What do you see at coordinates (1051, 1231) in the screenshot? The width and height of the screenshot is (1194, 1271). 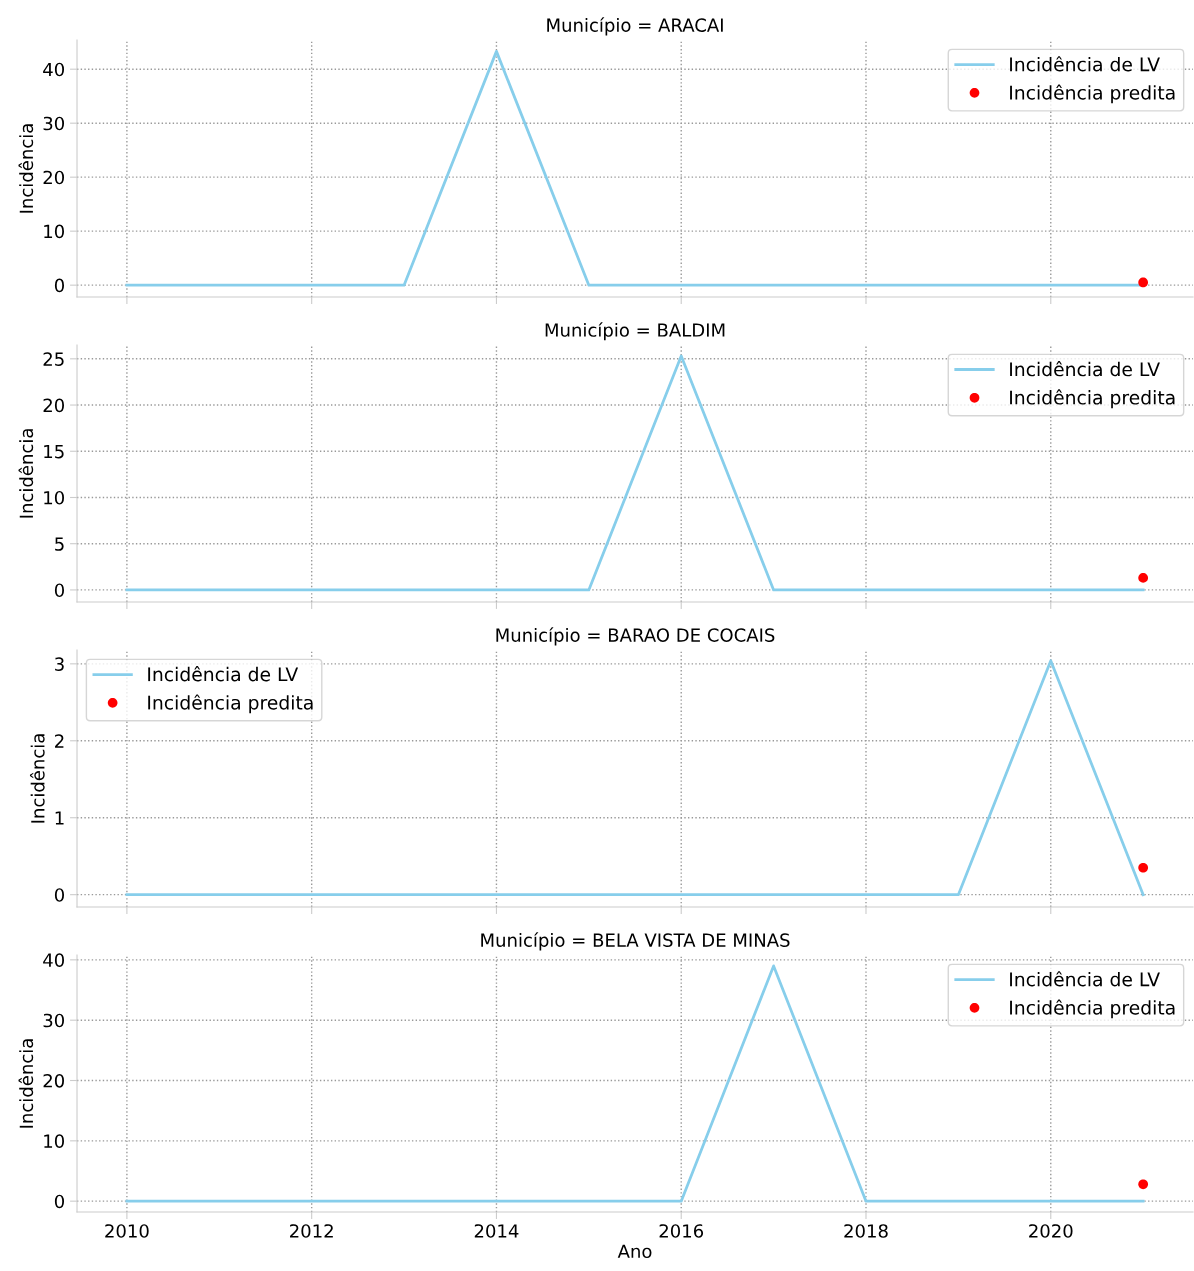 I see `x-tick-label: 2020` at bounding box center [1051, 1231].